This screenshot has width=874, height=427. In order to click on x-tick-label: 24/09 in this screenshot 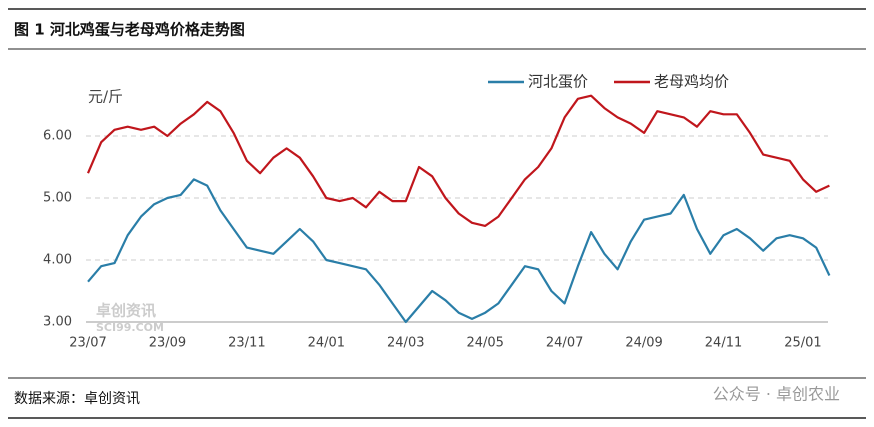, I will do `click(643, 343)`.